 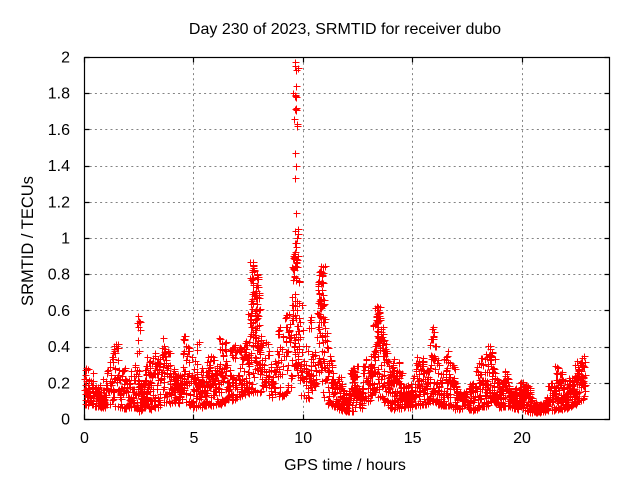 What do you see at coordinates (522, 438) in the screenshot?
I see `svg-text: 20` at bounding box center [522, 438].